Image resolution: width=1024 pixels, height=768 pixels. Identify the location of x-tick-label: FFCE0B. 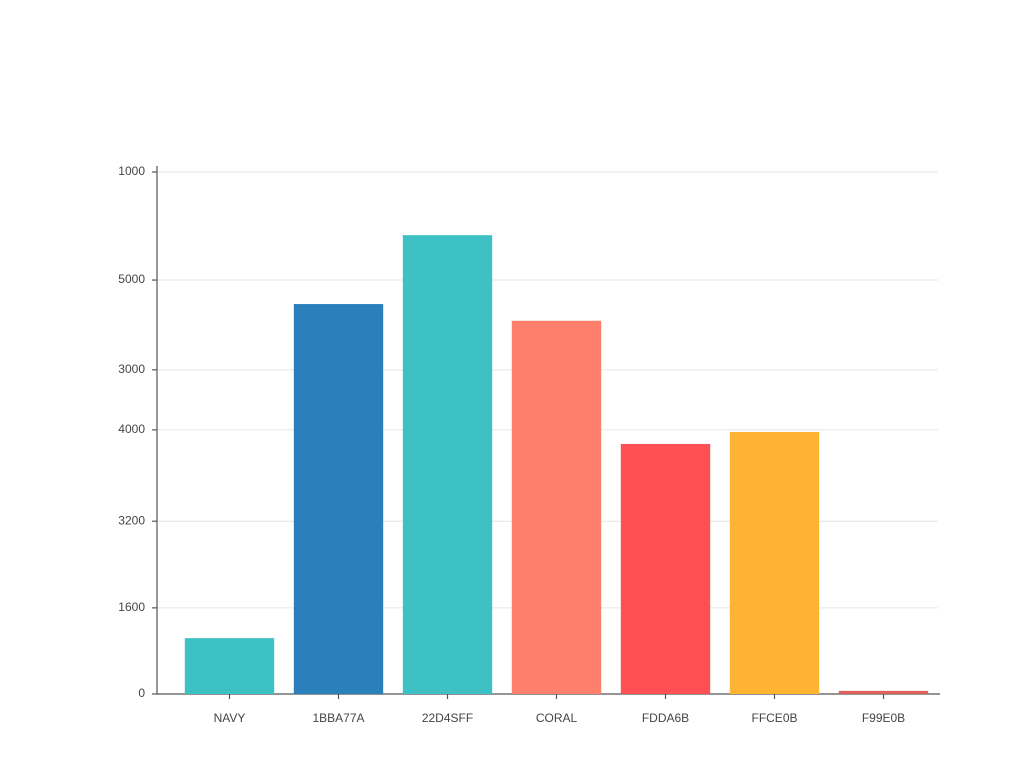
(774, 718).